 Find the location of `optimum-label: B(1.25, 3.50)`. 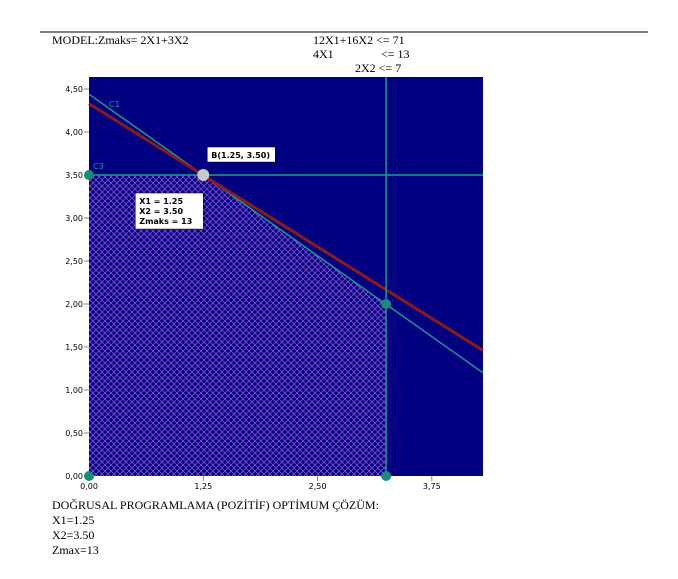

optimum-label: B(1.25, 3.50) is located at coordinates (240, 155).